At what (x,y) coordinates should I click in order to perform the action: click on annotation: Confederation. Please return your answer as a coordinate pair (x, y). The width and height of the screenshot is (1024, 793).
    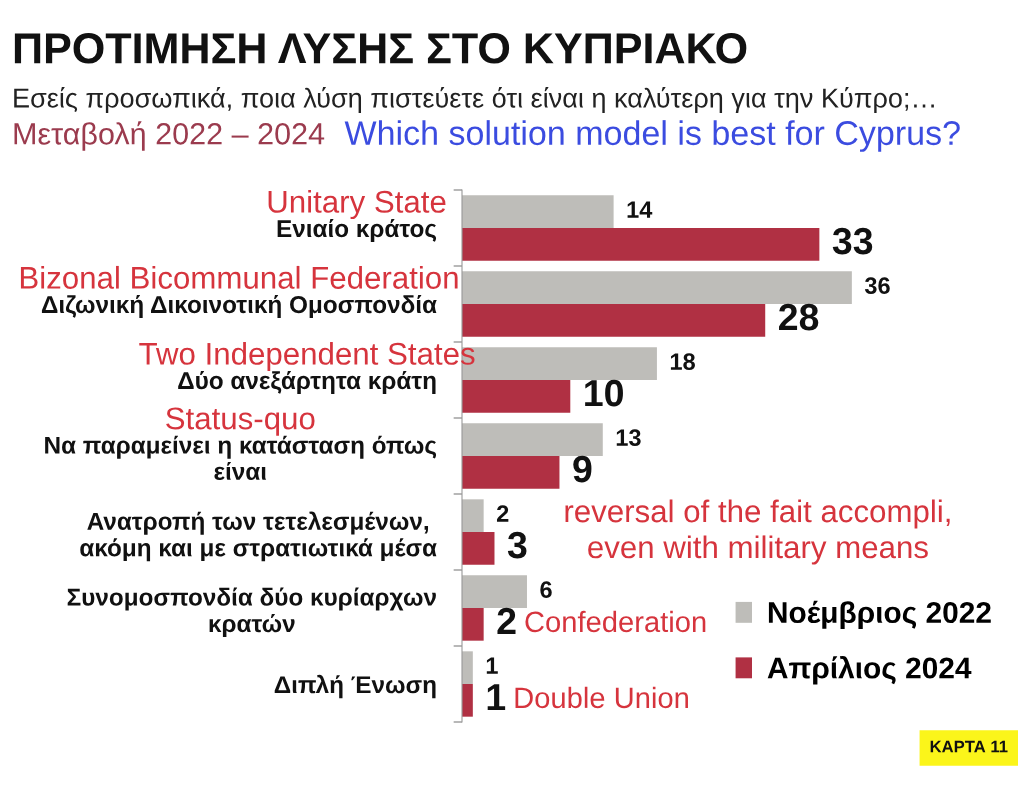
    Looking at the image, I should click on (615, 621).